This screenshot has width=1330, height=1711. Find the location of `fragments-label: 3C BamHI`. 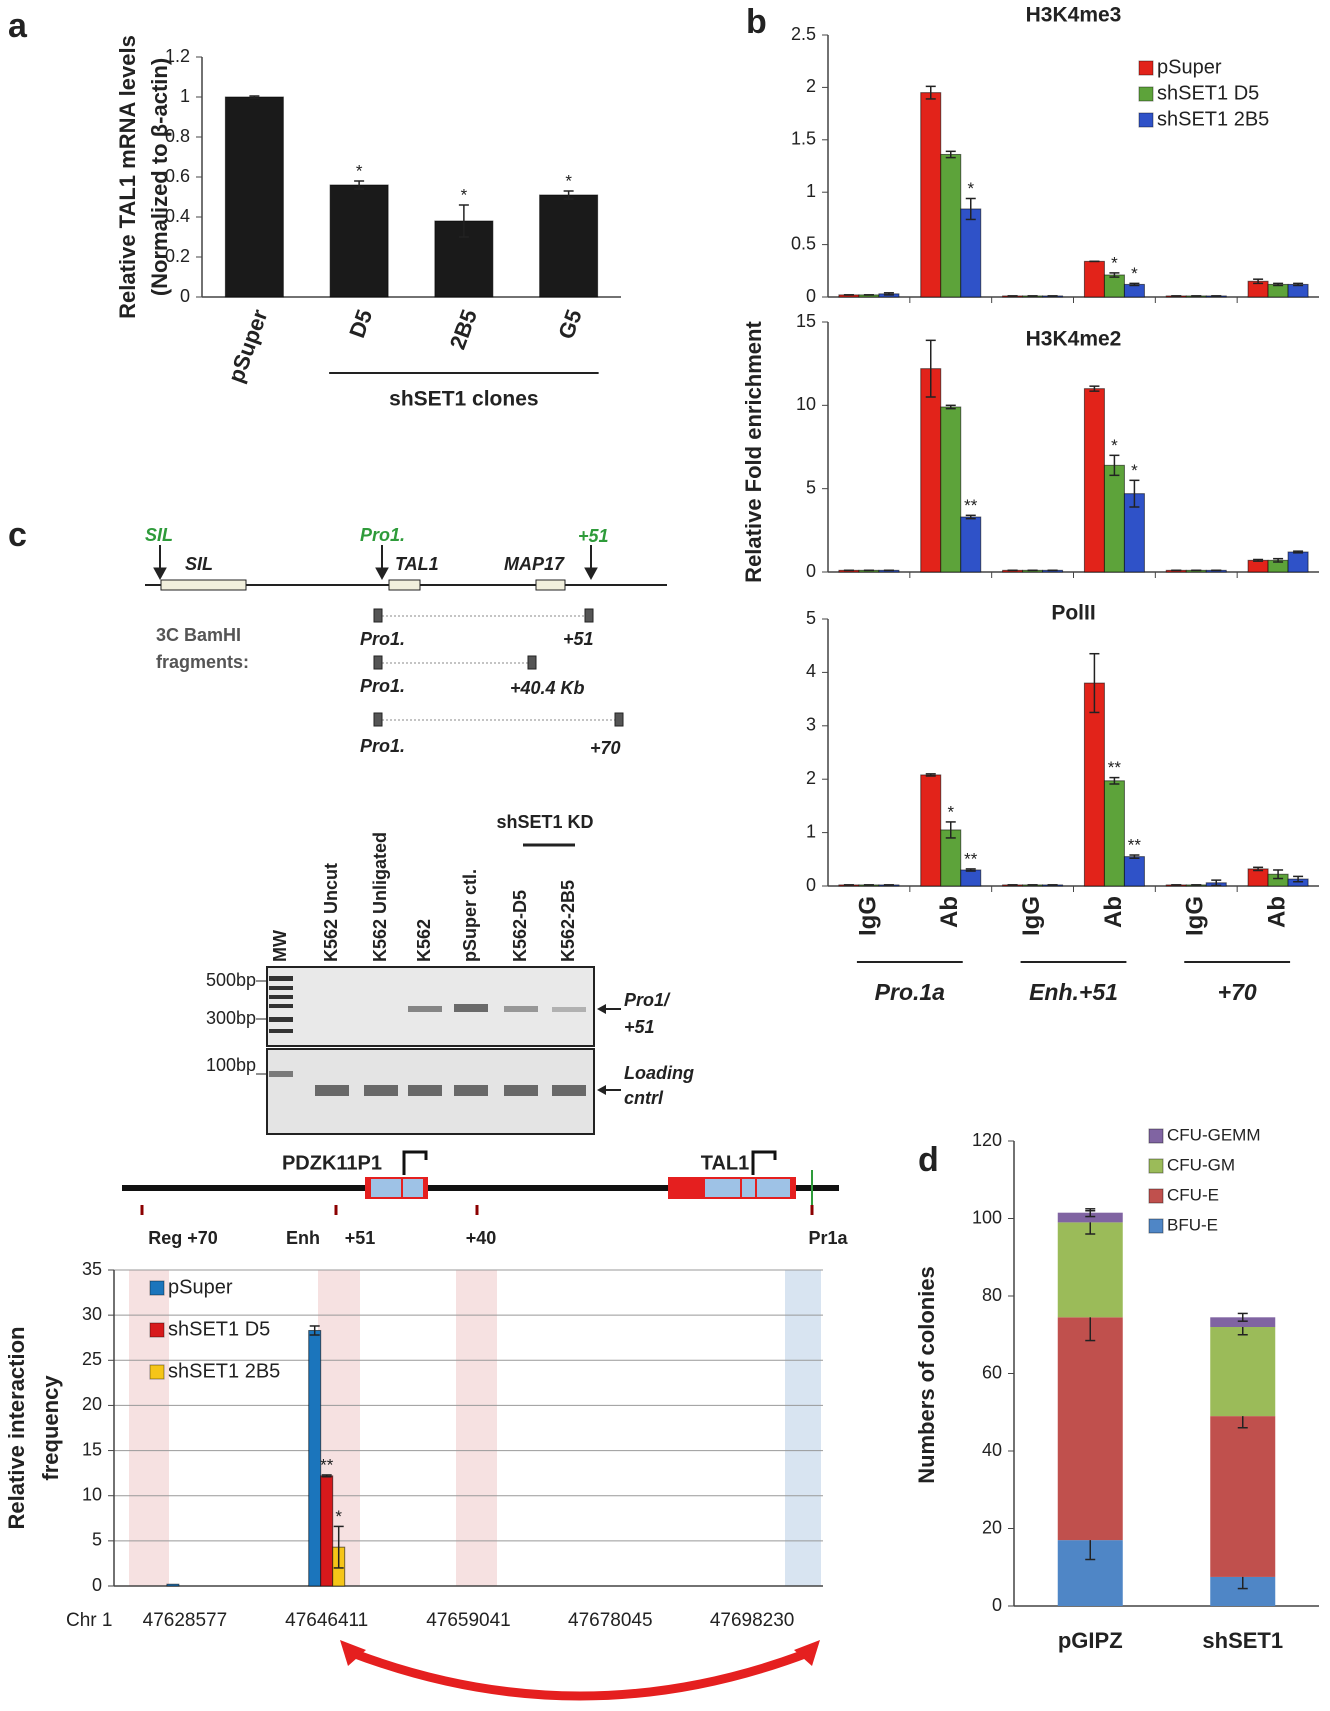

fragments-label: 3C BamHI is located at coordinates (198, 635).